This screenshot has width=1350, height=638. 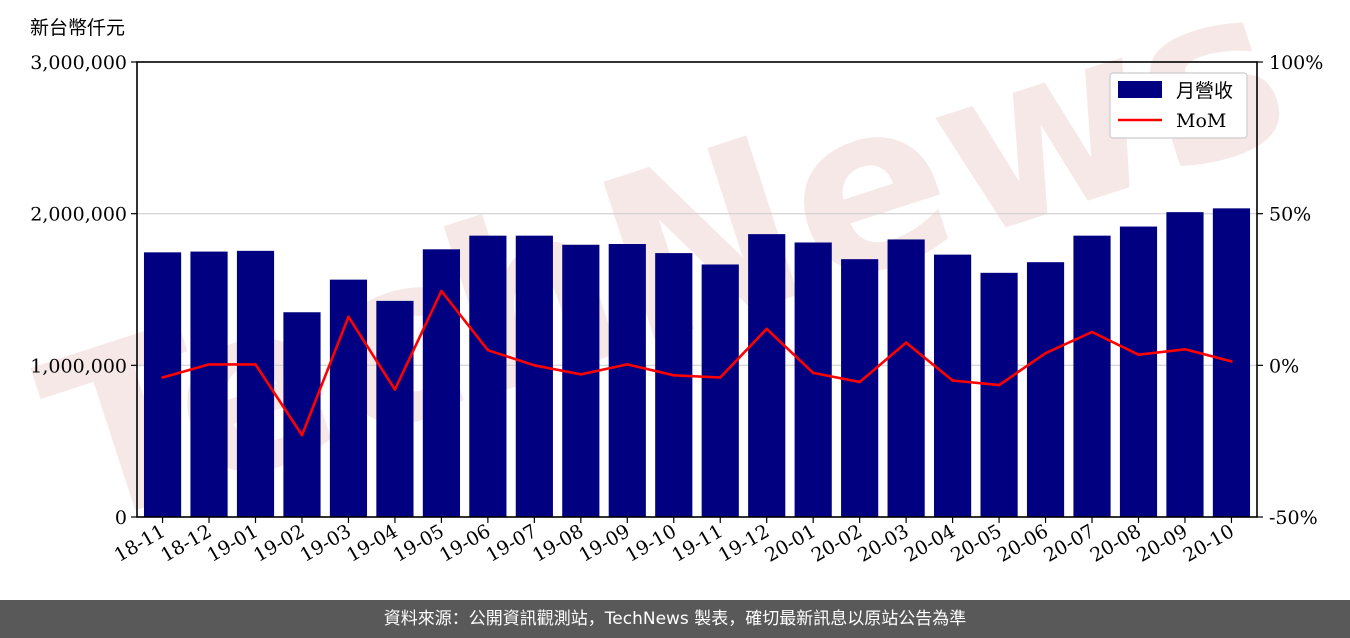 What do you see at coordinates (1201, 121) in the screenshot?
I see `legend-label-line: MoM` at bounding box center [1201, 121].